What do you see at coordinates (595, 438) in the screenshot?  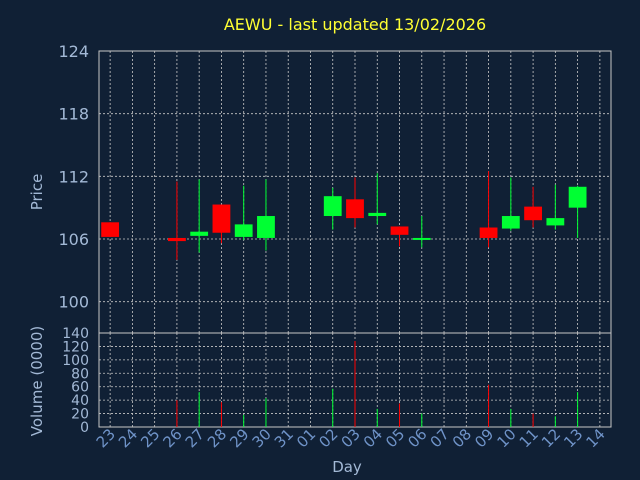 I see `x-tick-label: 14` at bounding box center [595, 438].